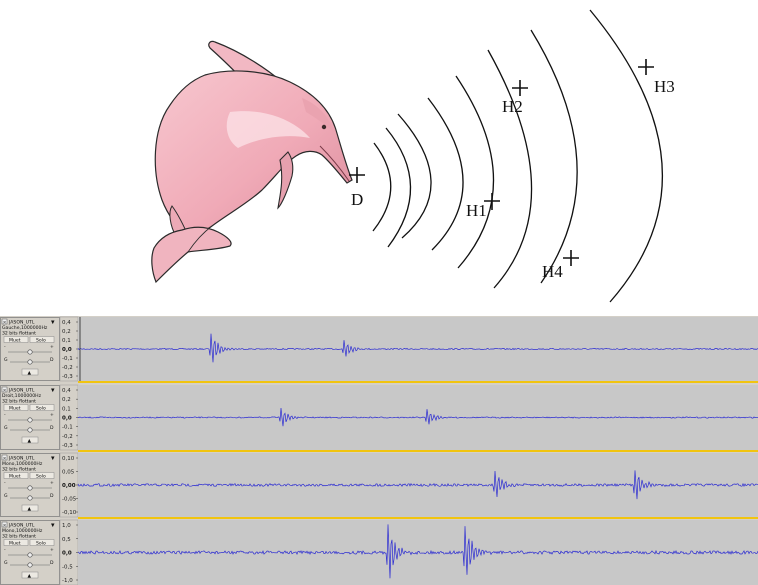 This screenshot has height=585, width=758. What do you see at coordinates (25, 328) in the screenshot?
I see `track-rate-label: Gauche,1000000Hz` at bounding box center [25, 328].